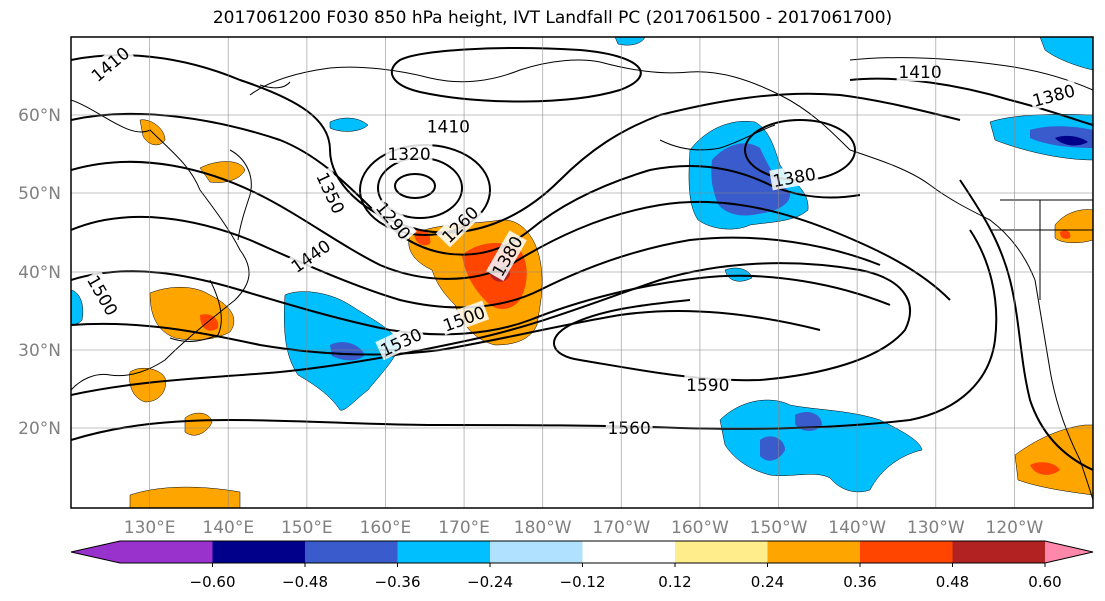  What do you see at coordinates (1044, 582) in the screenshot?
I see `colorbar-tick-label: 0.60` at bounding box center [1044, 582].